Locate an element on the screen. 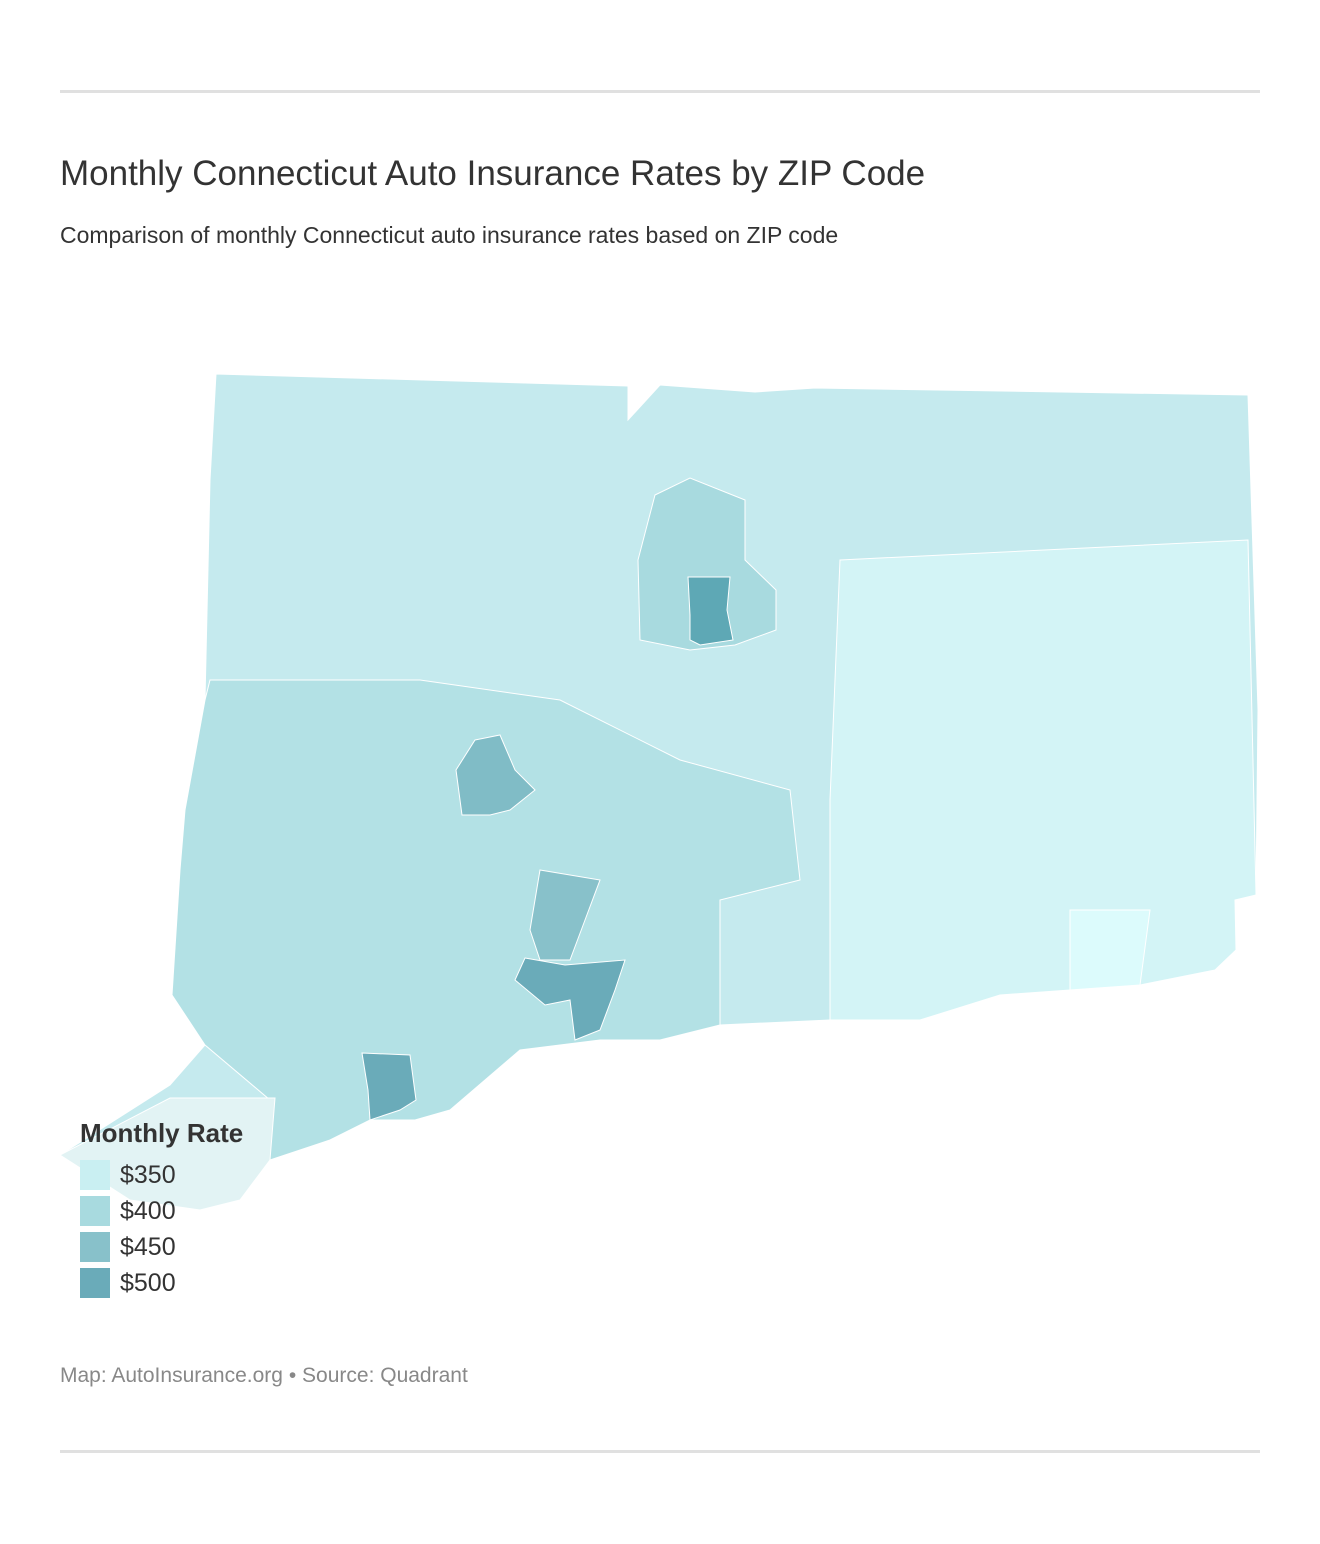  legend-label: $350 is located at coordinates (148, 1174).